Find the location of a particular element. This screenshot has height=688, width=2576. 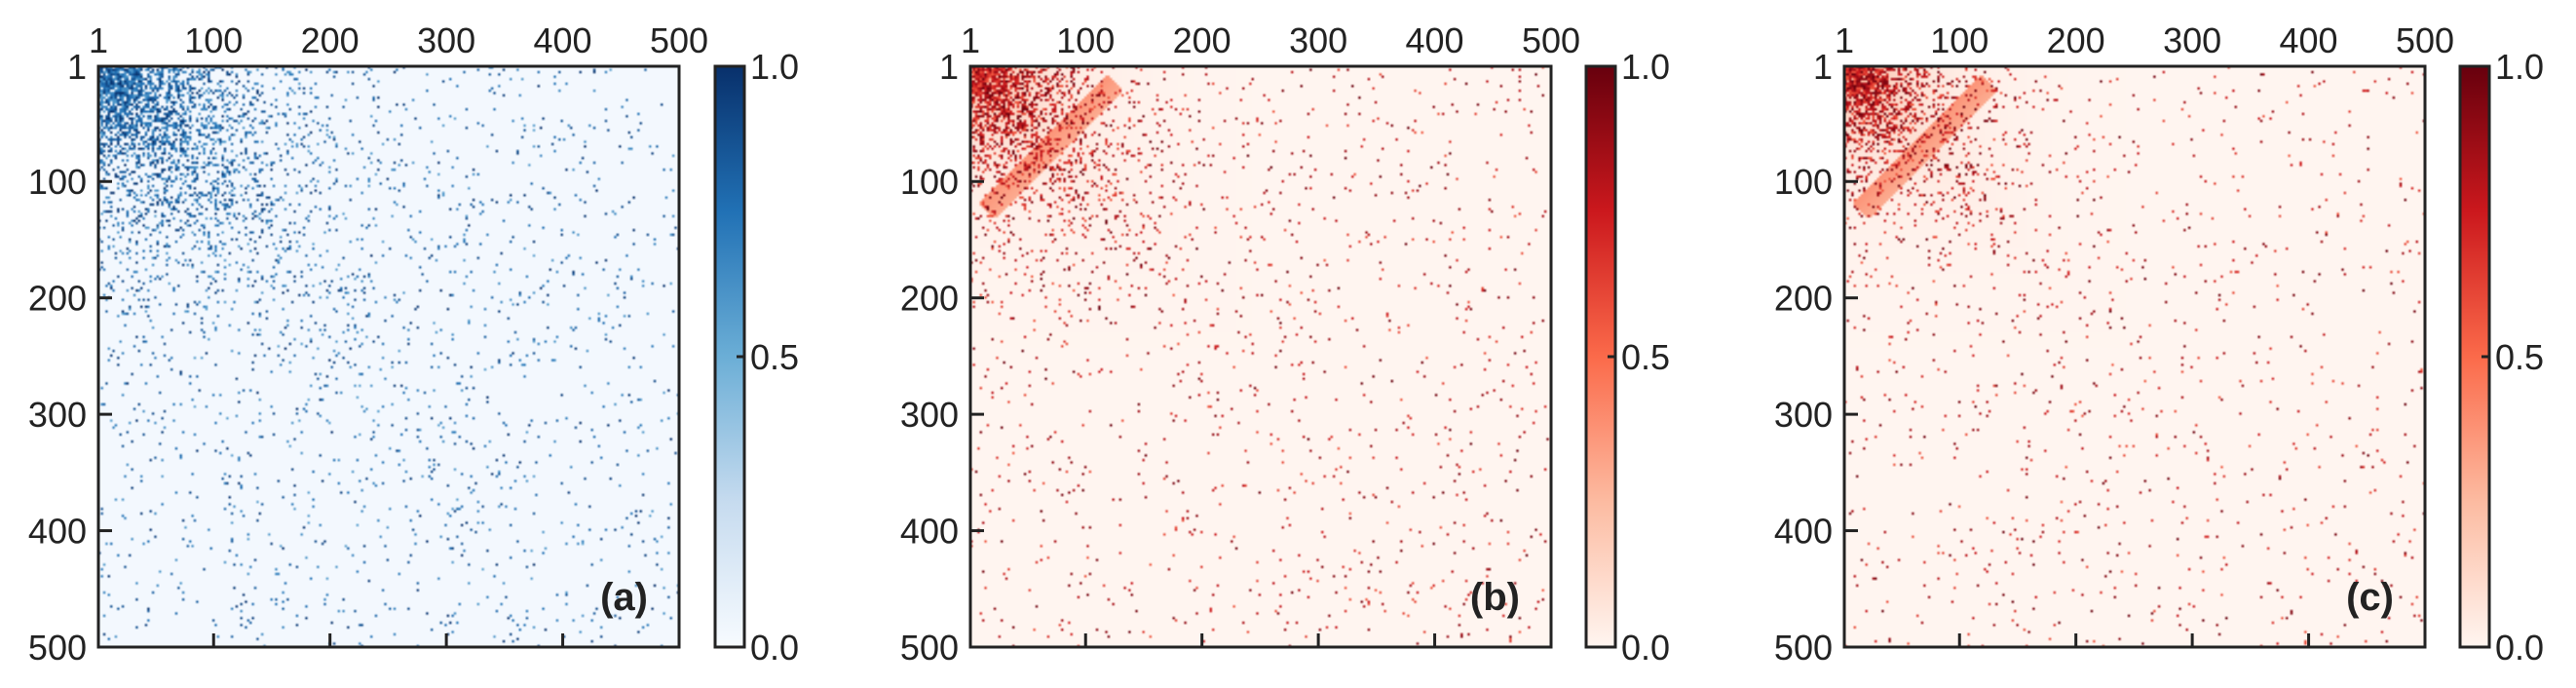

panel-label: (b) is located at coordinates (1495, 597).